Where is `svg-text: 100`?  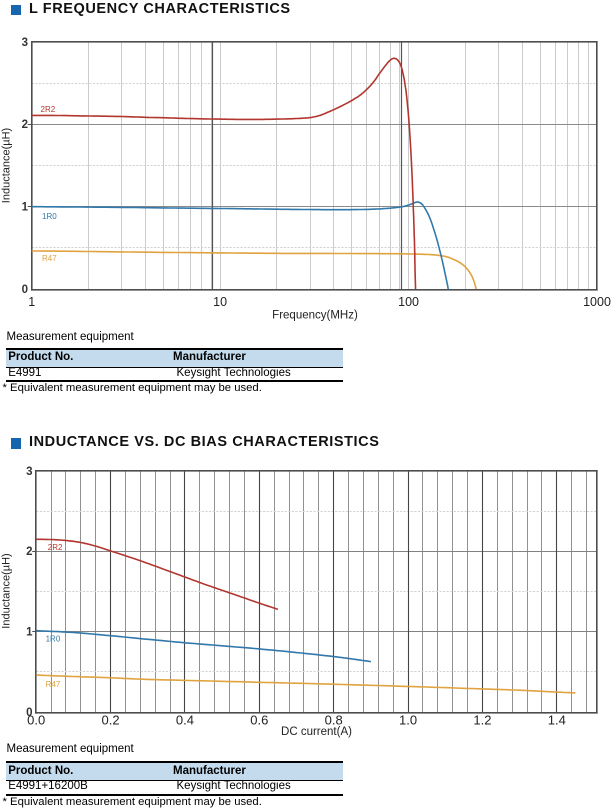 svg-text: 100 is located at coordinates (408, 302).